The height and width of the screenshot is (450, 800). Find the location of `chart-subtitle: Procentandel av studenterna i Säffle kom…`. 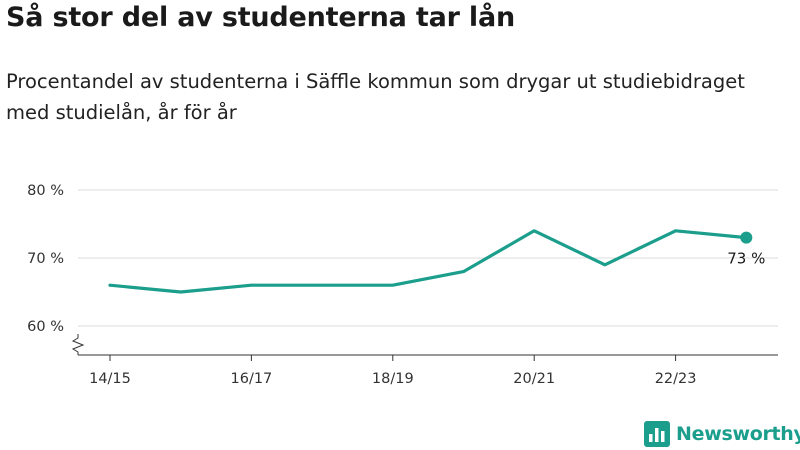

chart-subtitle: Procentandel av studenterna i Säffle kom… is located at coordinates (375, 97).